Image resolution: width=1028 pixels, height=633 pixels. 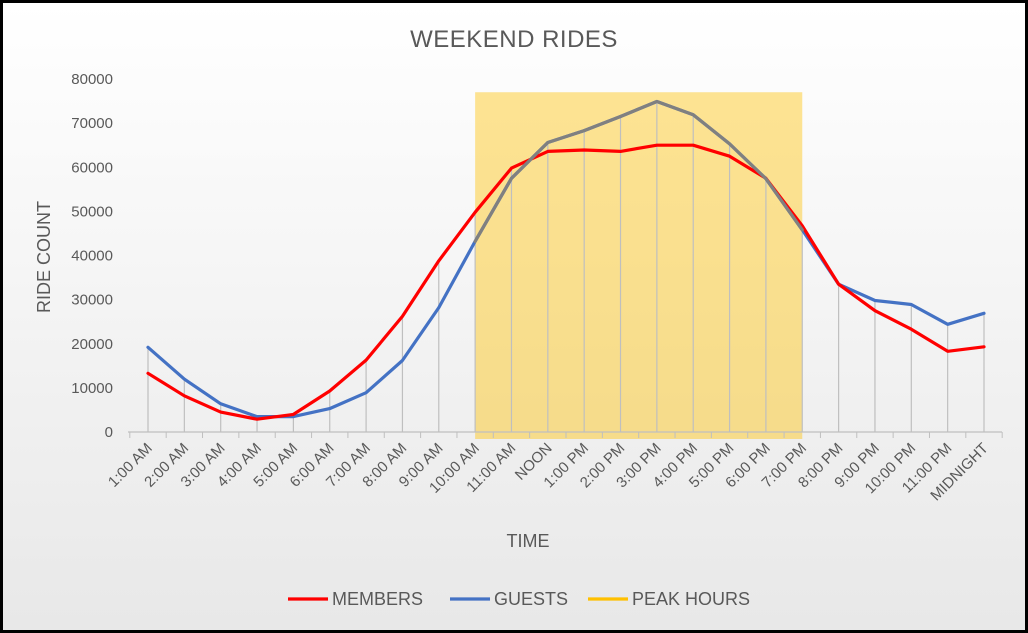 What do you see at coordinates (638, 171) in the screenshot?
I see `guests-peak-line` at bounding box center [638, 171].